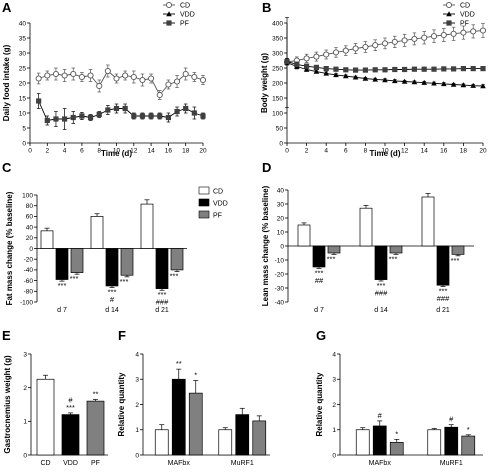 Image resolution: width=490 pixels, height=472 pixels. I want to click on bar-vdd-mafbx, so click(379, 440).